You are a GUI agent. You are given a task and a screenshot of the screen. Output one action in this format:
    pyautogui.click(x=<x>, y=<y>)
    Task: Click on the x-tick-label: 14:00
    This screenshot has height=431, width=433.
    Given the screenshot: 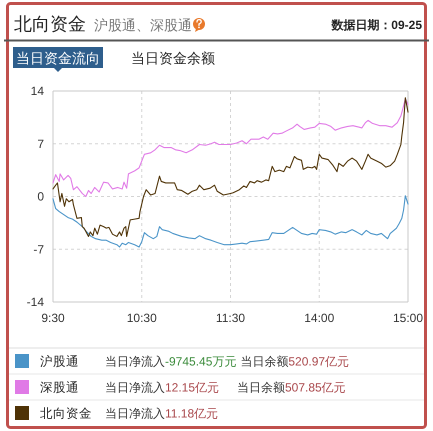 What is the action you would take?
    pyautogui.click(x=319, y=318)
    